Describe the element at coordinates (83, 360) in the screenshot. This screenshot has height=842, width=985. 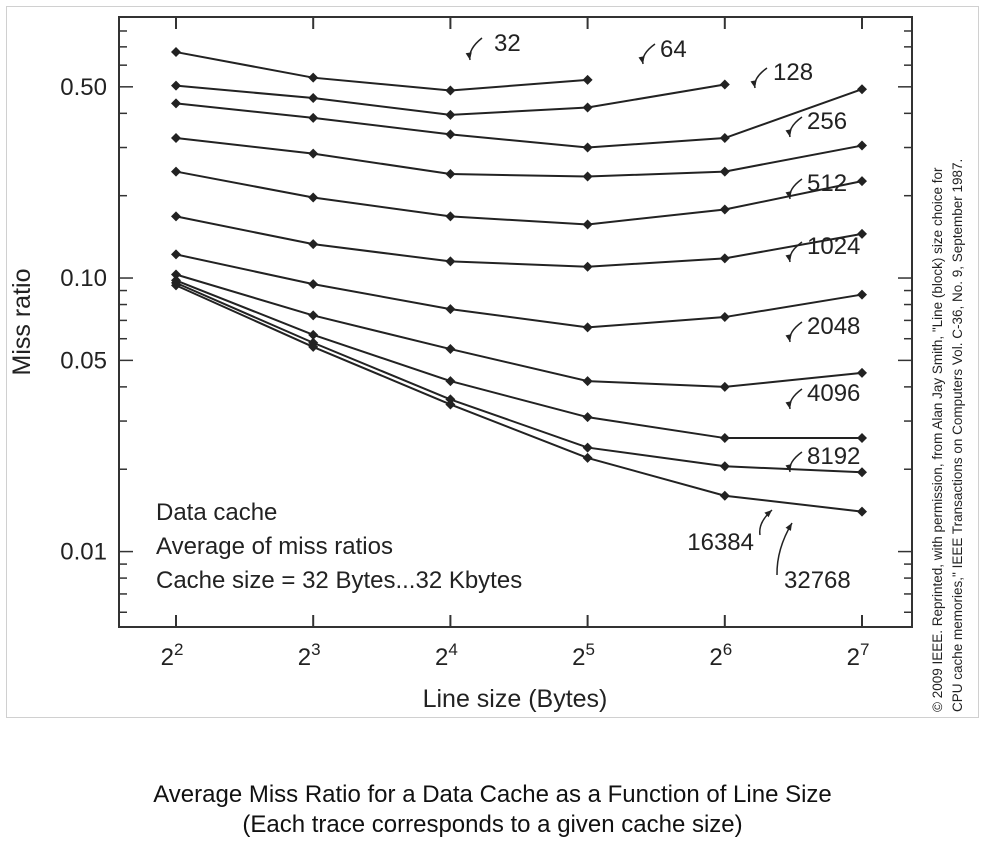
I see `y-tick-label: 0.05` at that location.